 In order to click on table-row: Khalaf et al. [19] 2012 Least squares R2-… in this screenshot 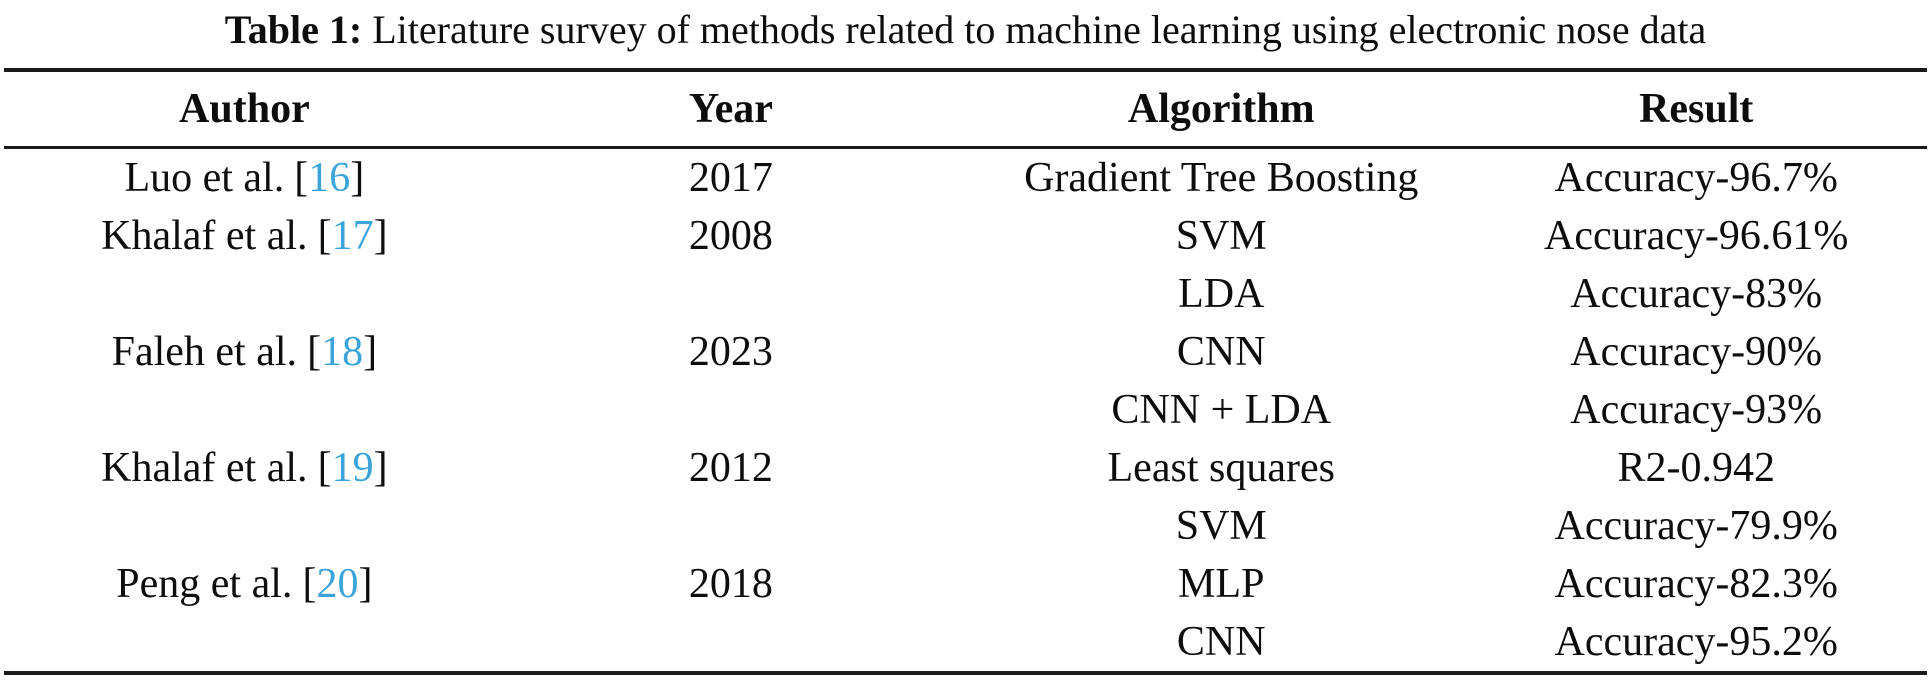, I will do `click(965, 468)`.